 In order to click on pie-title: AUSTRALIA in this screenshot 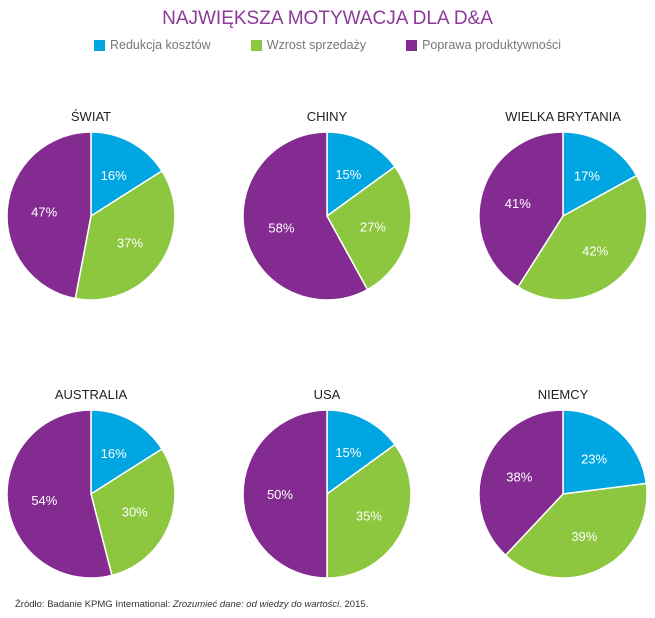, I will do `click(91, 394)`.